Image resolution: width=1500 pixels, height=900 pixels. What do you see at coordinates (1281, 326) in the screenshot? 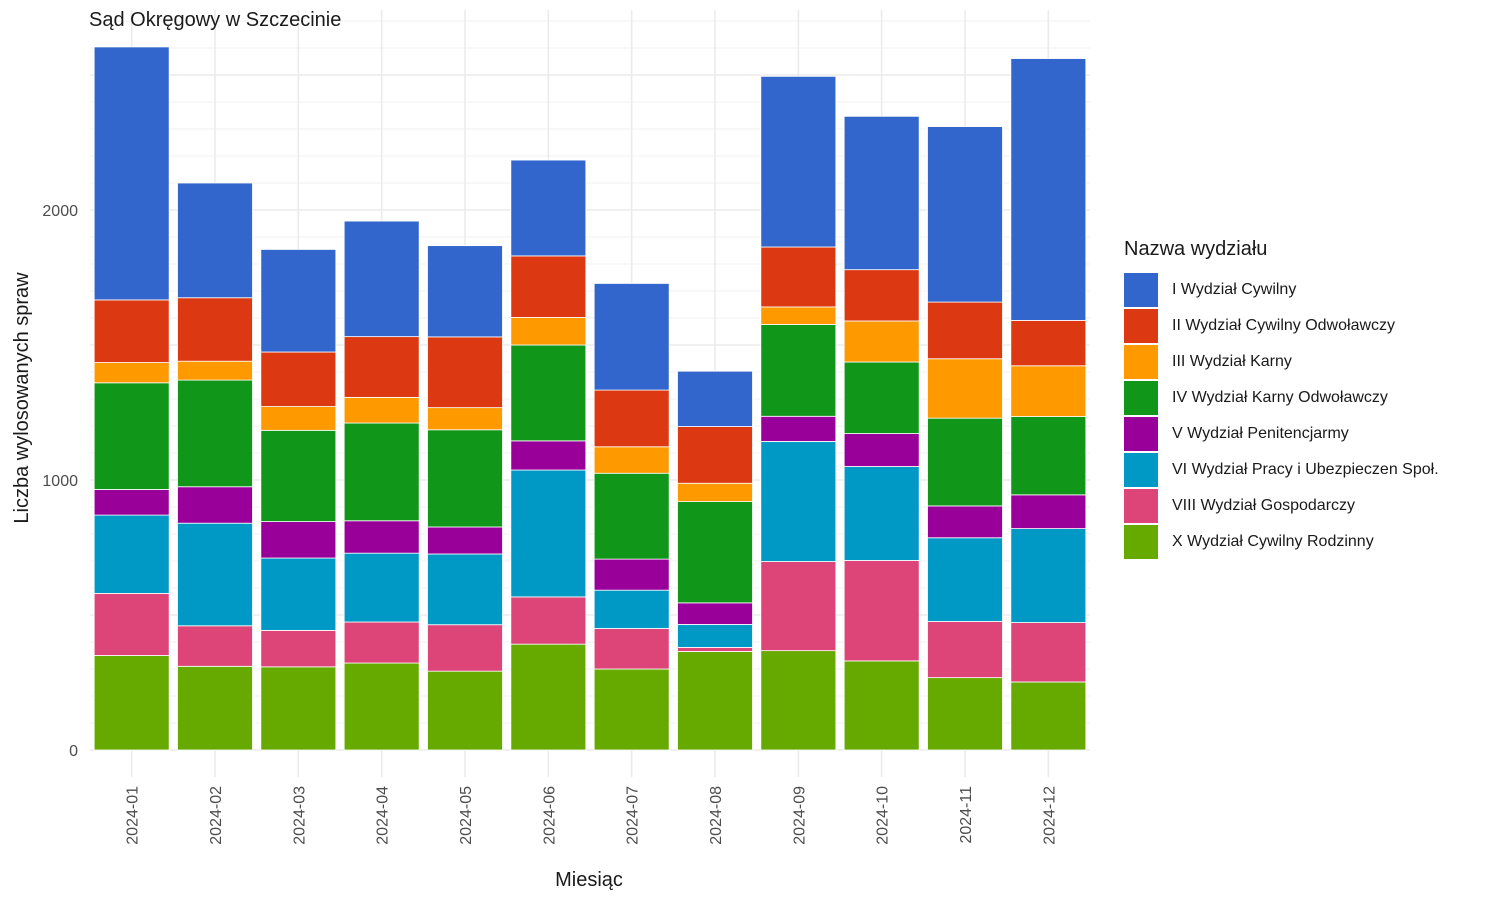
I see `legend-item: II Wydział Cywilny Odwoławczy` at bounding box center [1281, 326].